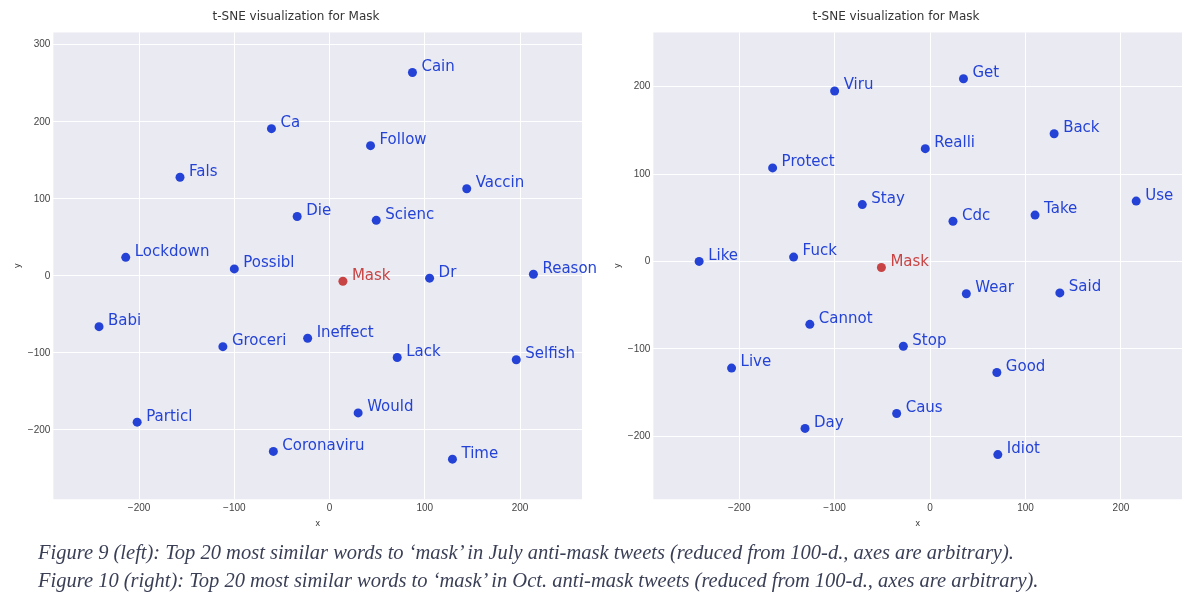 This screenshot has height=616, width=1200. Describe the element at coordinates (1081, 127) in the screenshot. I see `data-label: Back` at that location.